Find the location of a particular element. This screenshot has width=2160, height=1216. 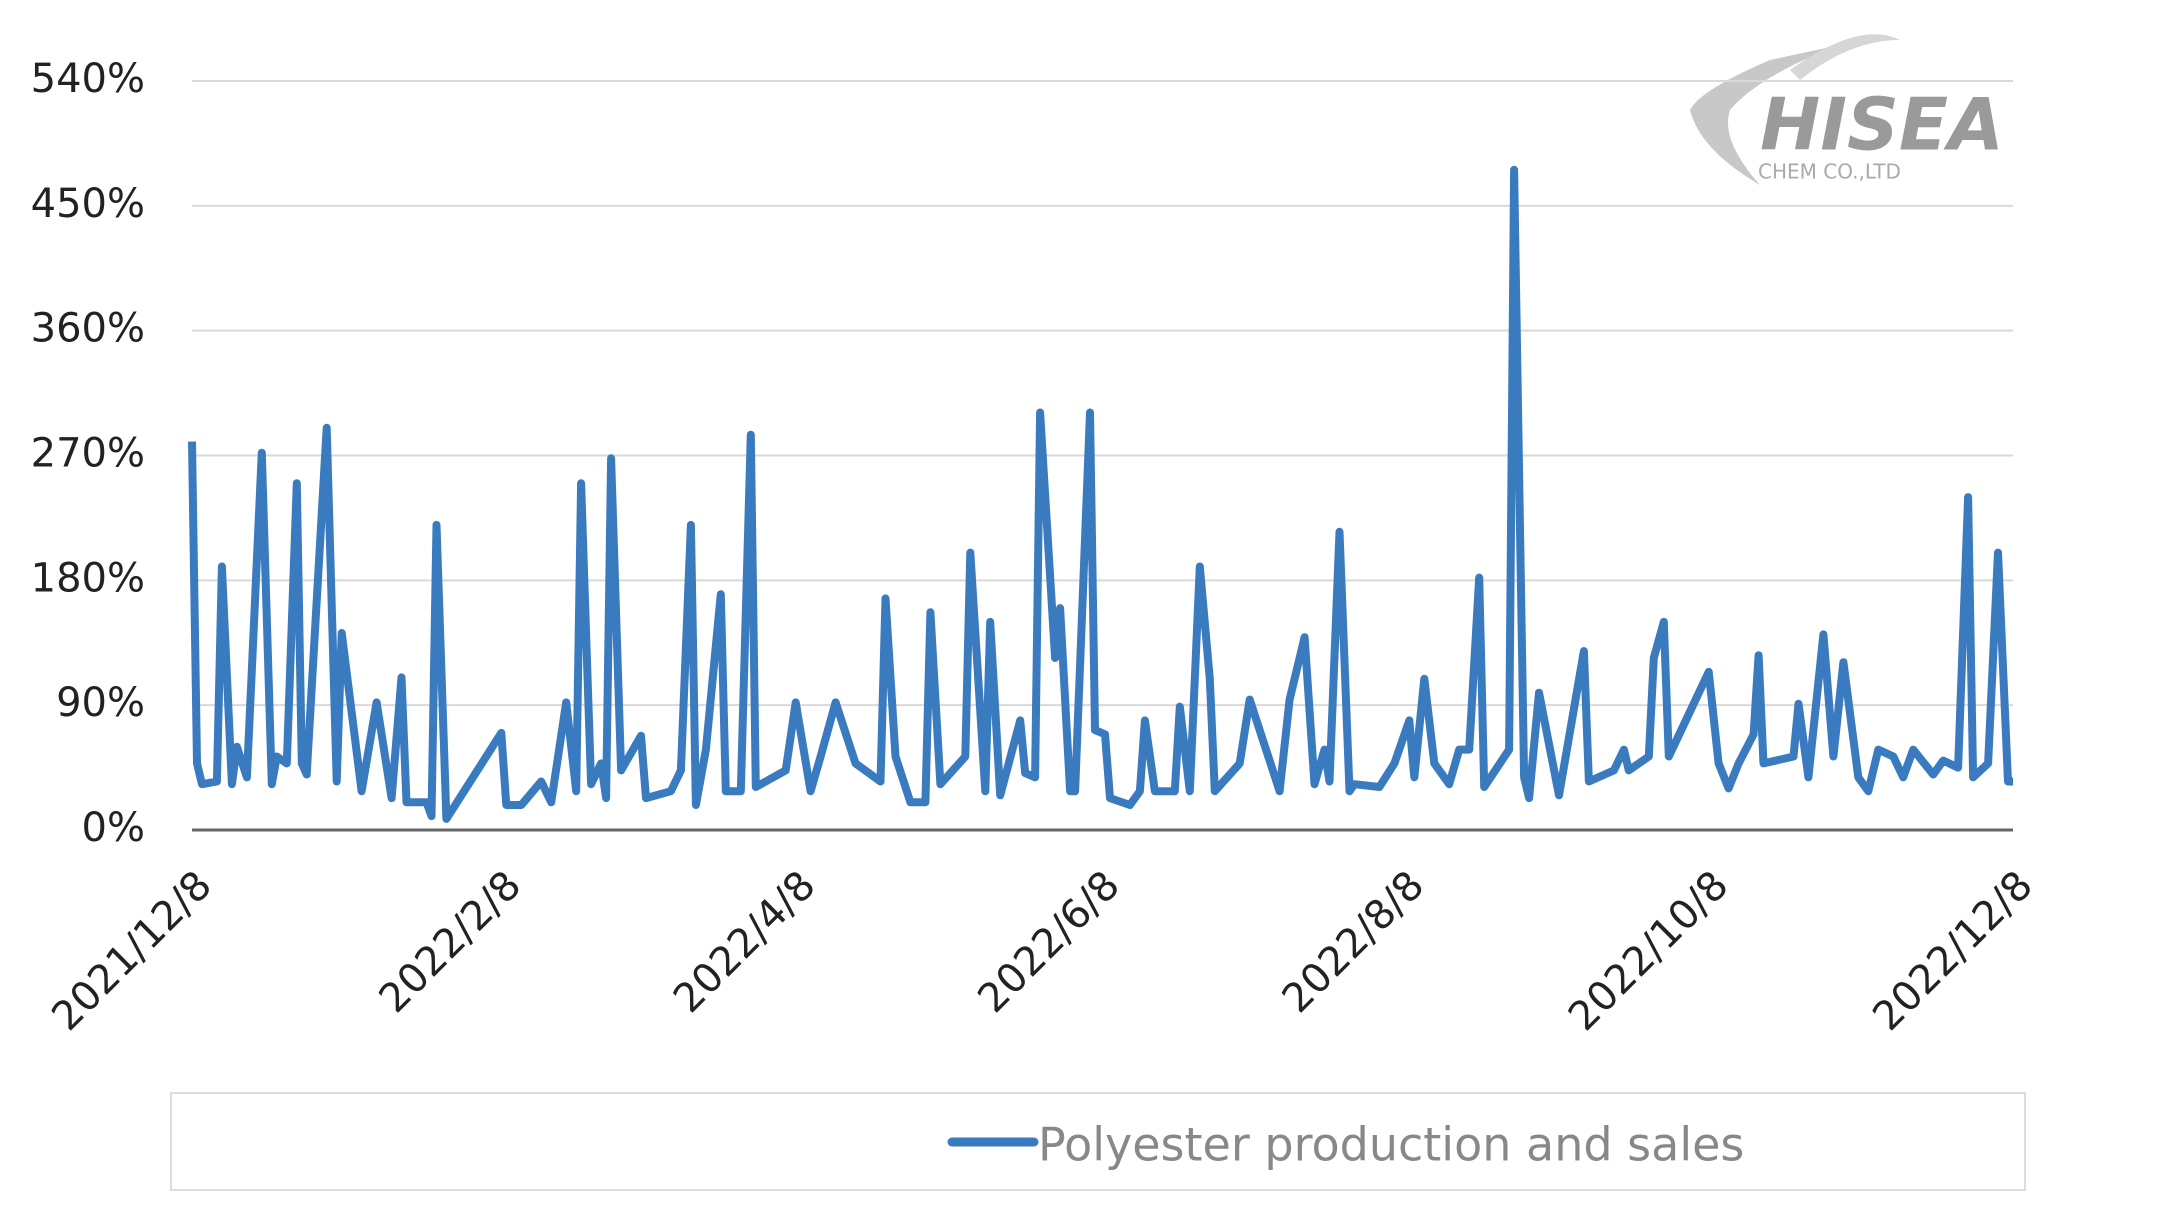

y-tick-label: 450% is located at coordinates (88, 204).